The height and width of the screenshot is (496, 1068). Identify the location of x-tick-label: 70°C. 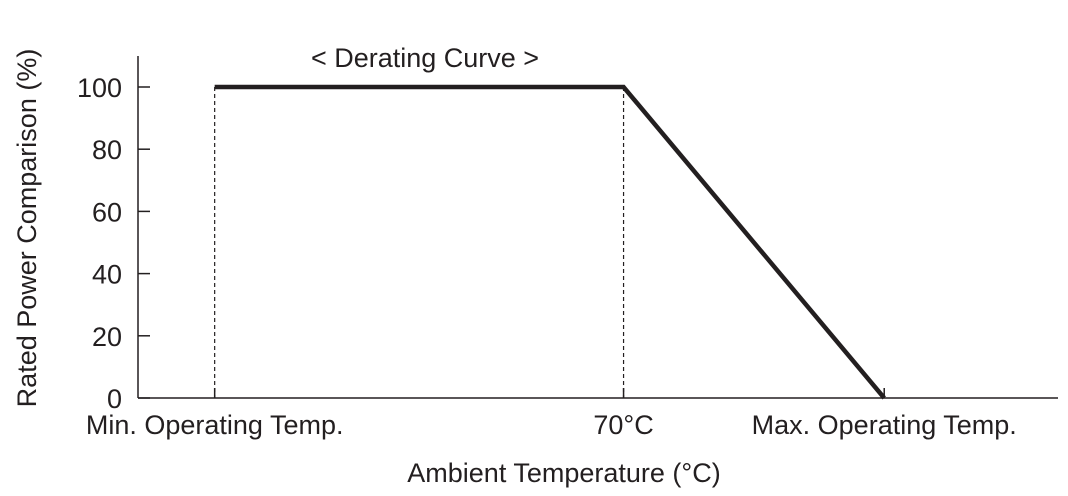
(623, 425).